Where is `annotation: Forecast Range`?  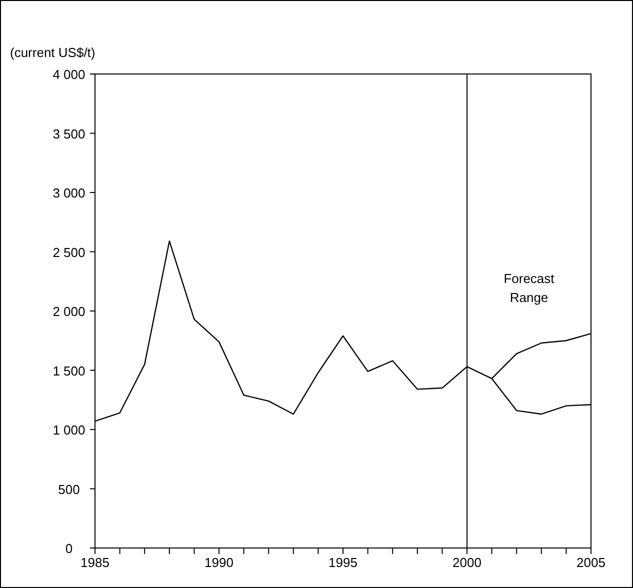
annotation: Forecast Range is located at coordinates (529, 288).